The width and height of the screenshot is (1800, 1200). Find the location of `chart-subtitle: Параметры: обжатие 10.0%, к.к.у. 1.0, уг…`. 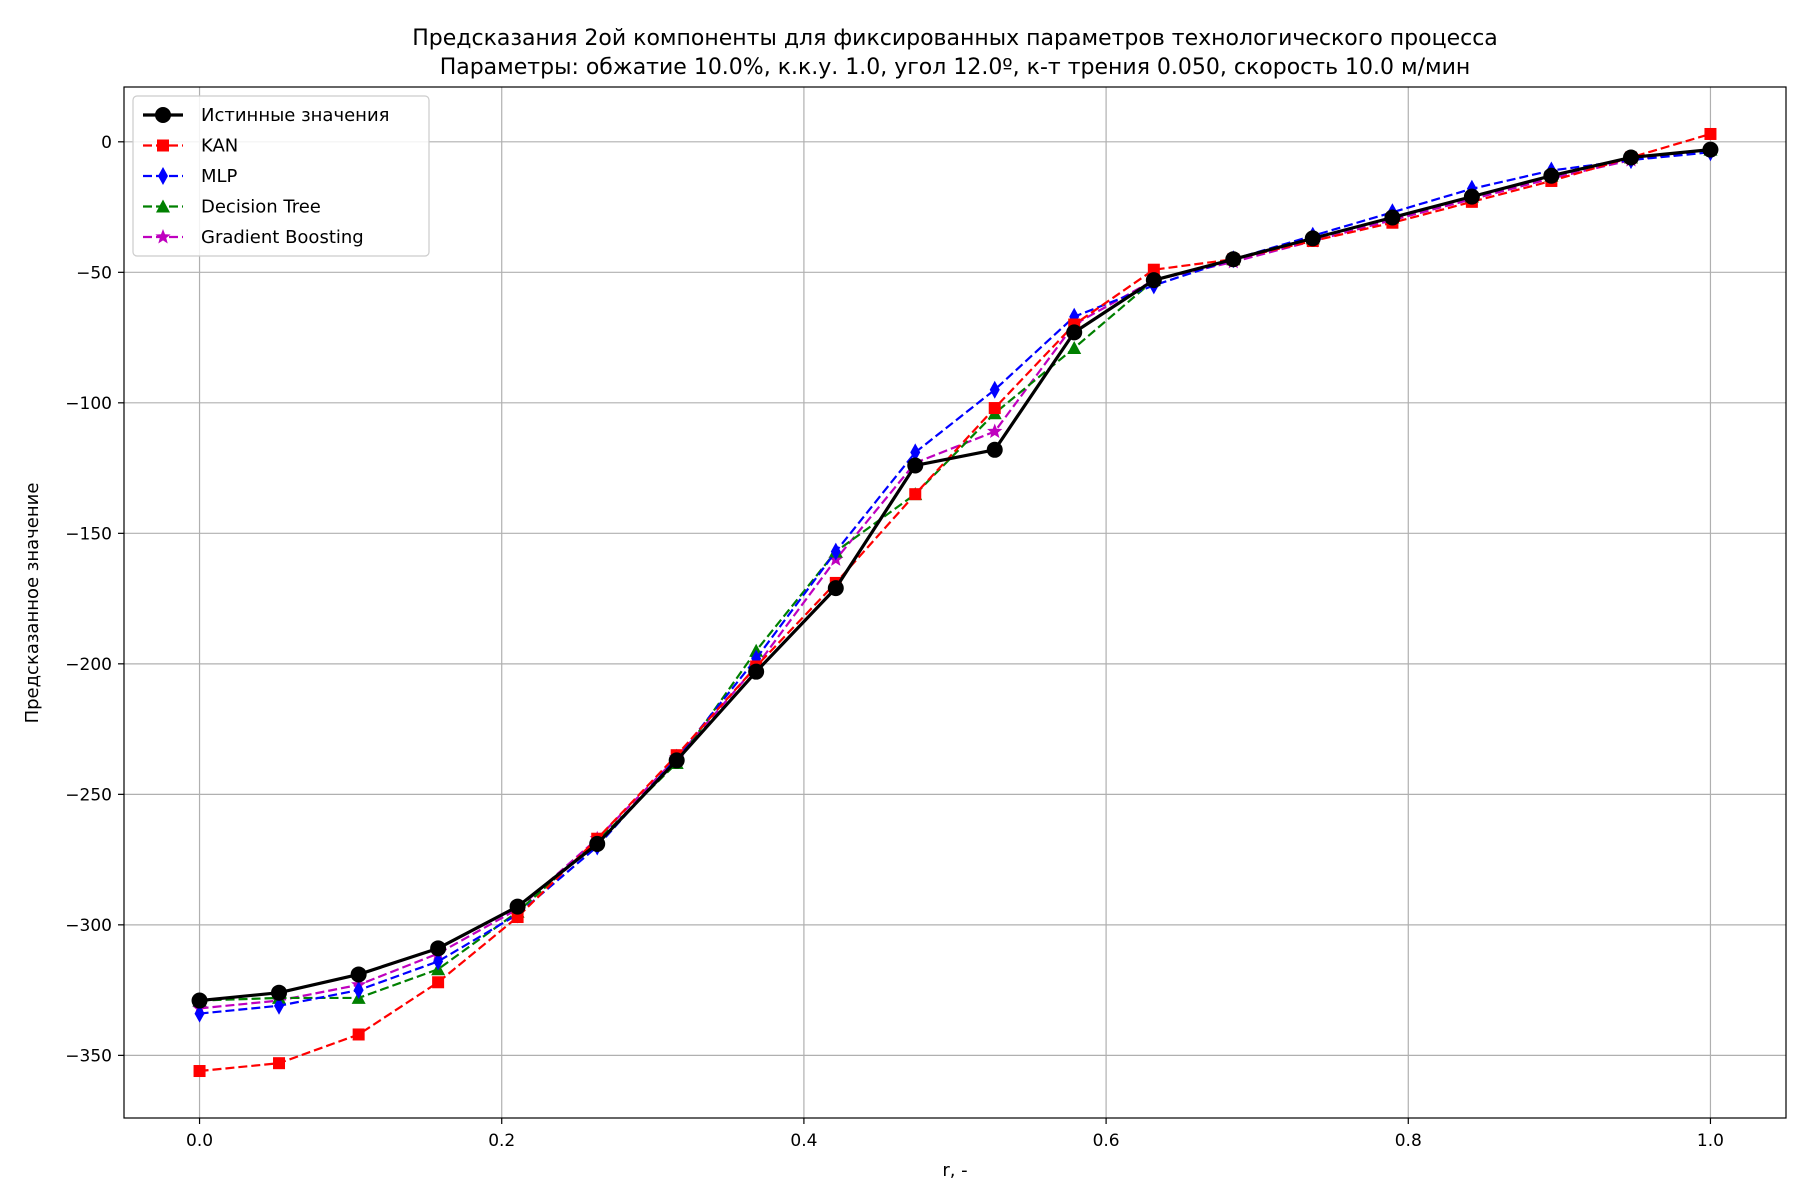

chart-subtitle: Параметры: обжатие 10.0%, к.к.у. 1.0, уг… is located at coordinates (955, 67).